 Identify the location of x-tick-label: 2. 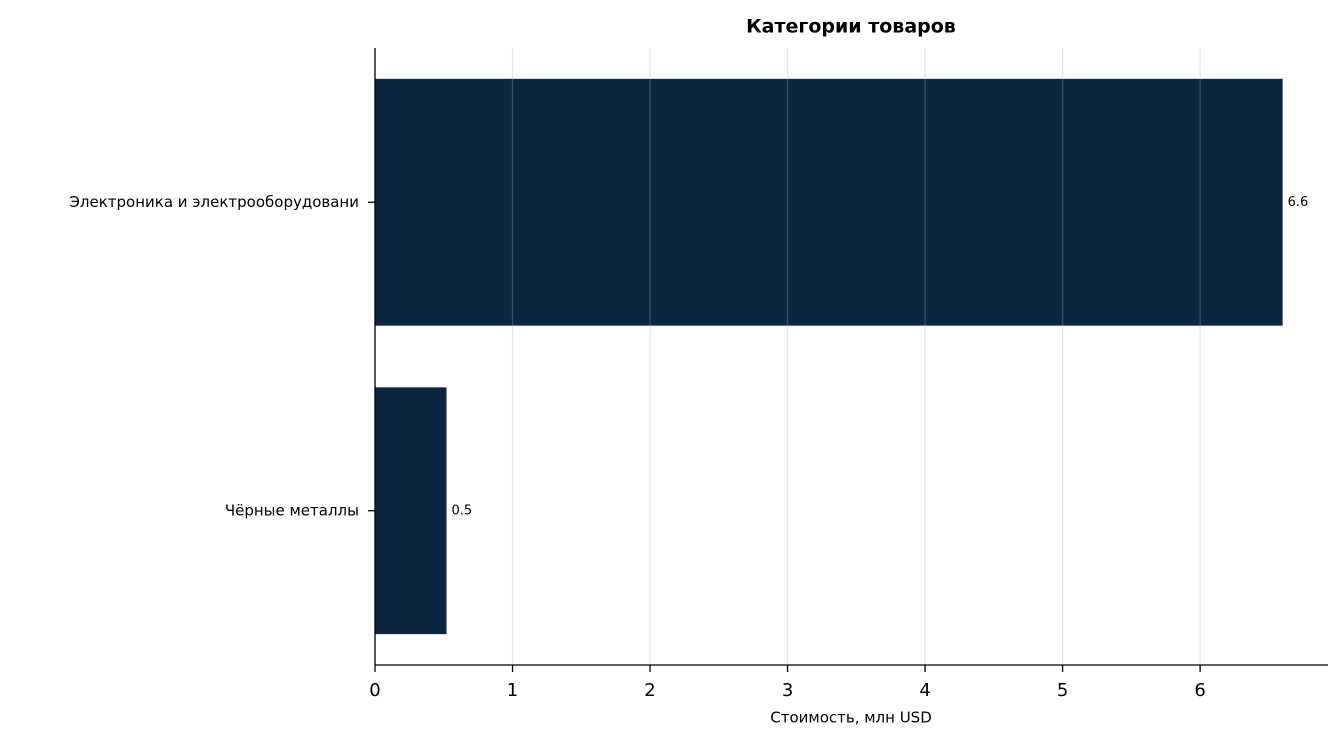
(649, 690).